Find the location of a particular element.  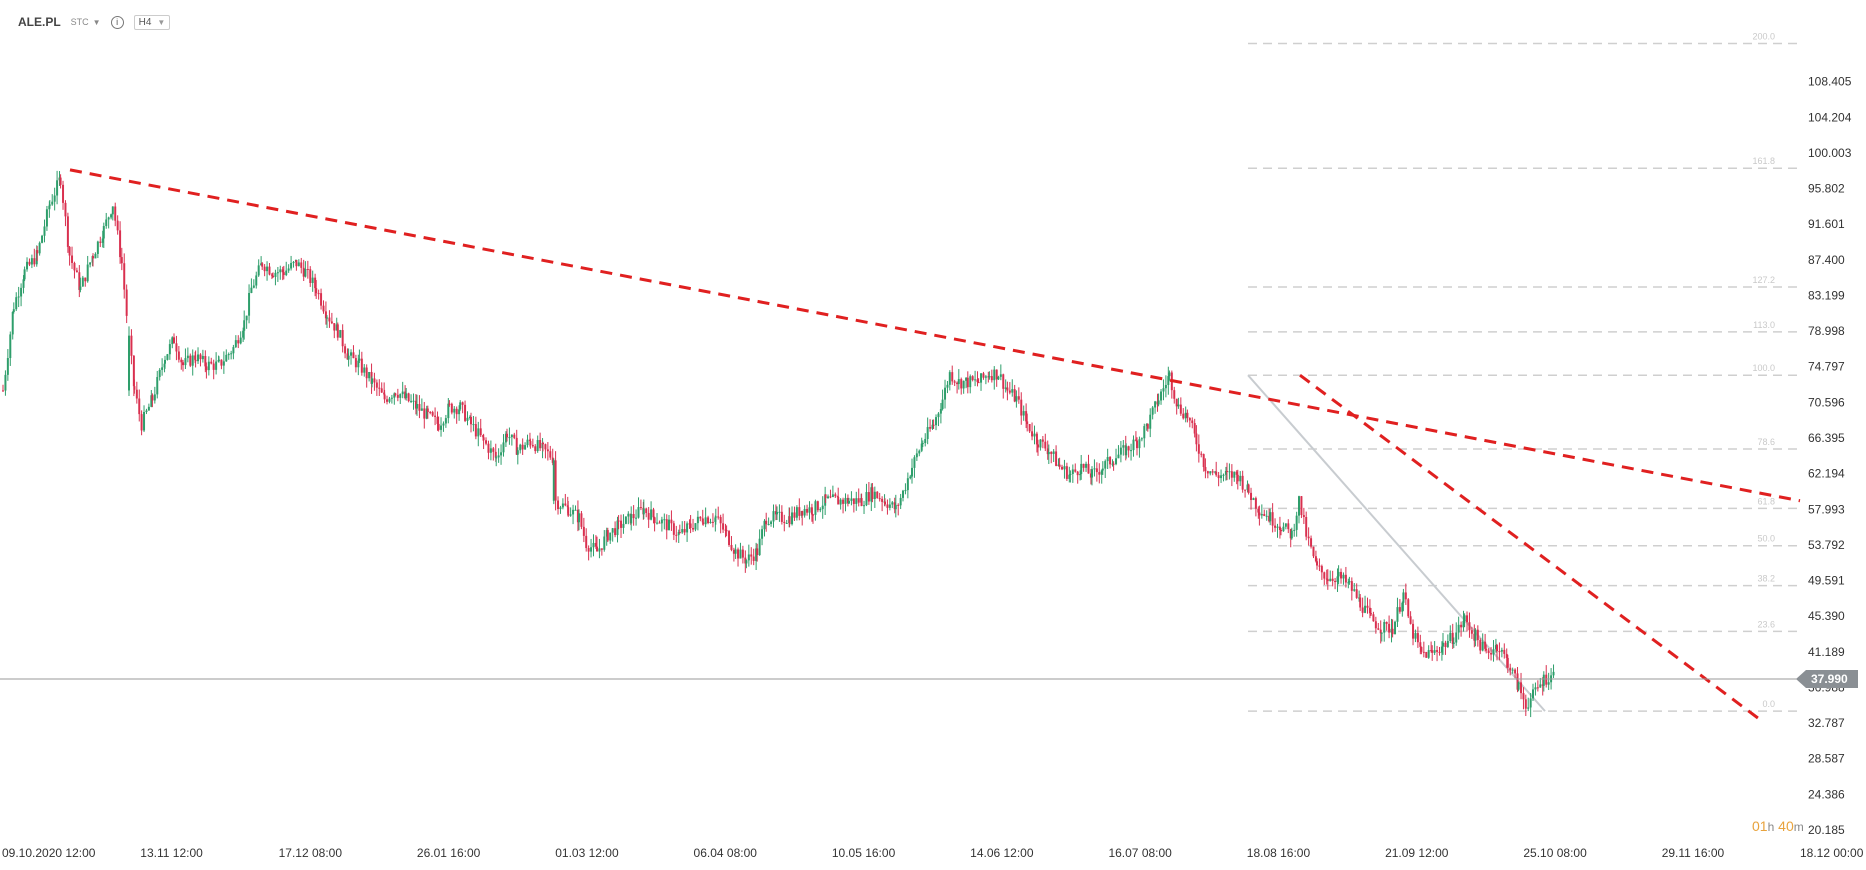

y-tick-label: 45.390 is located at coordinates (1826, 616).